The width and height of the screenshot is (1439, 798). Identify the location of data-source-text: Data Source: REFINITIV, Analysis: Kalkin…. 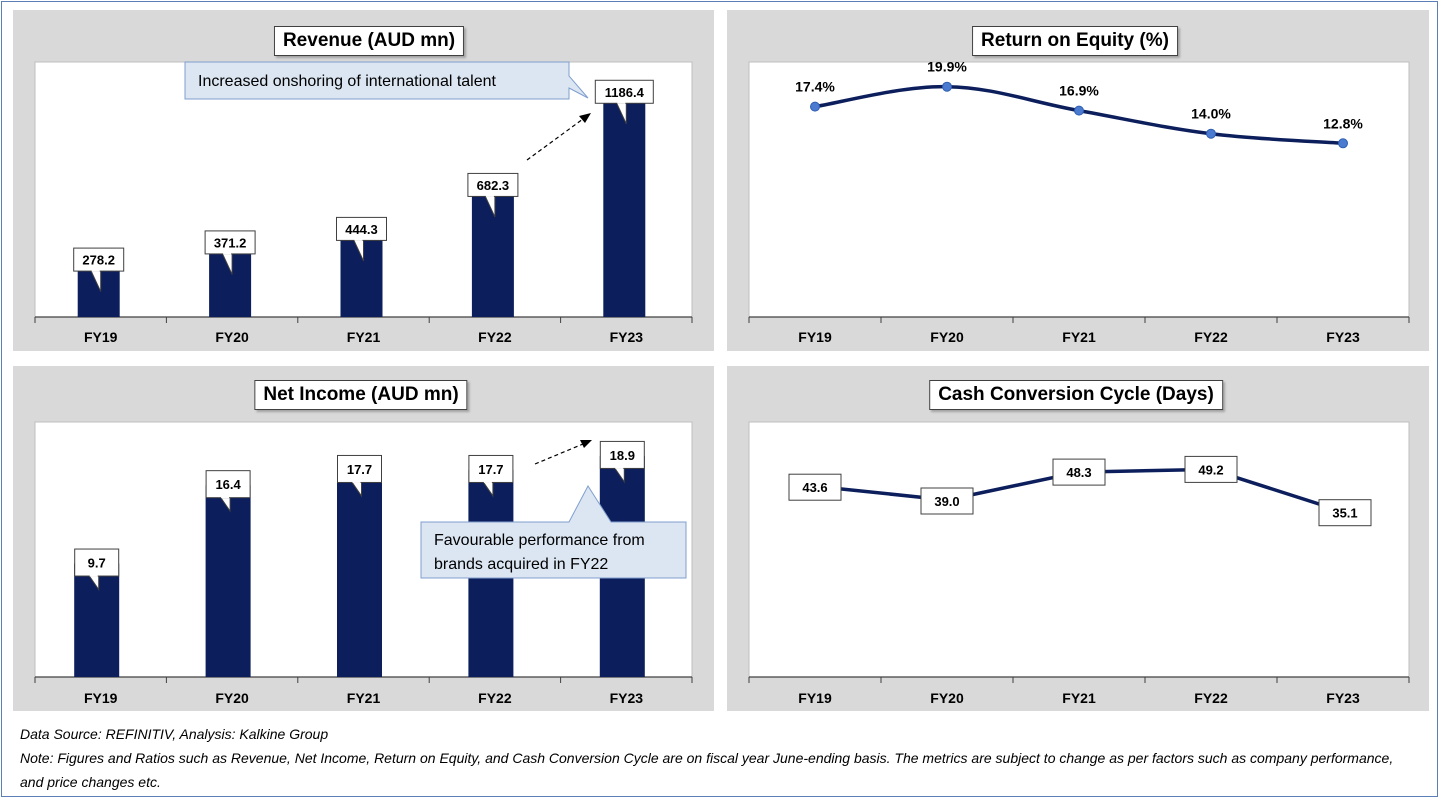
(174, 734).